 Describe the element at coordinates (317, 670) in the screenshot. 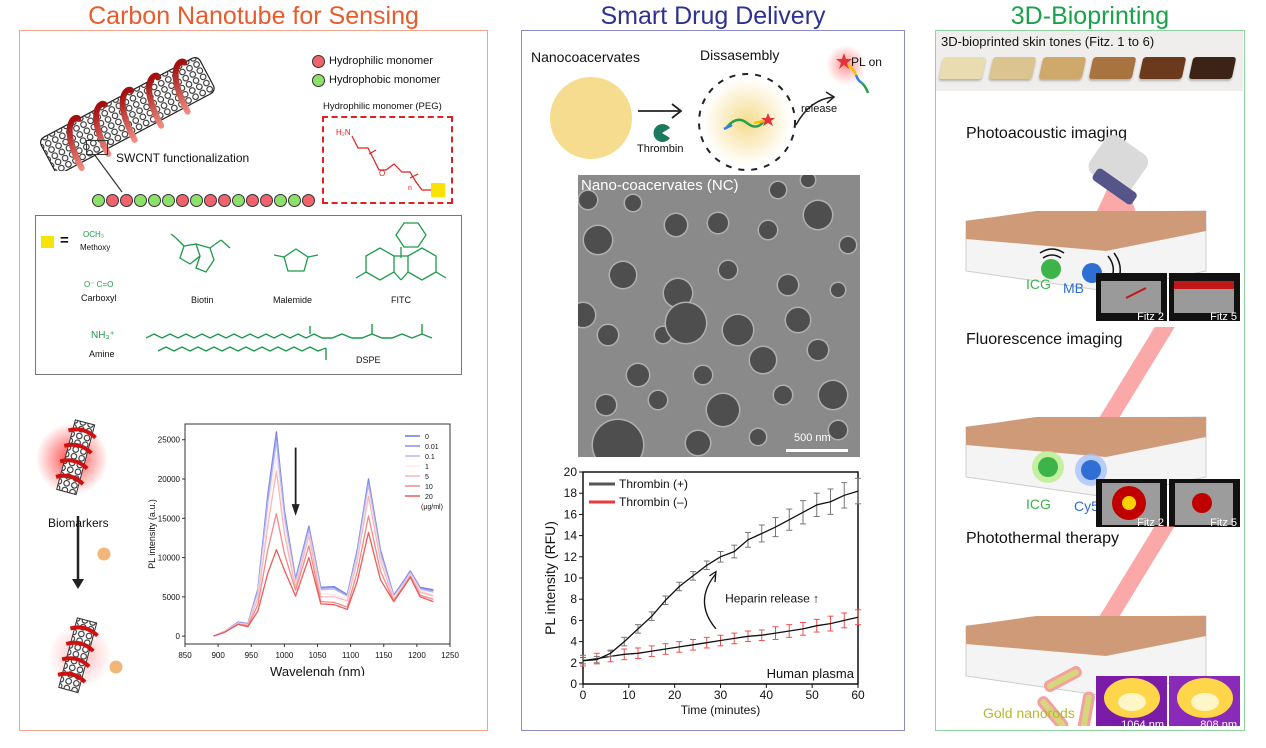

I see `x-axis-label: Wavelengh (nm)` at that location.